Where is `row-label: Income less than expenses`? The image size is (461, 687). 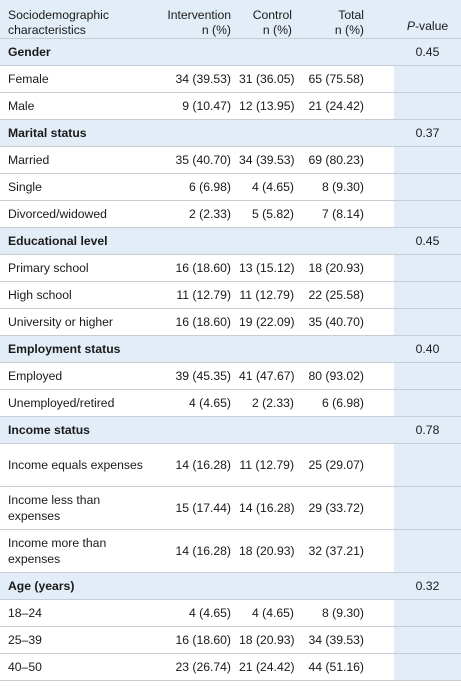
row-label: Income less than expenses is located at coordinates (54, 508).